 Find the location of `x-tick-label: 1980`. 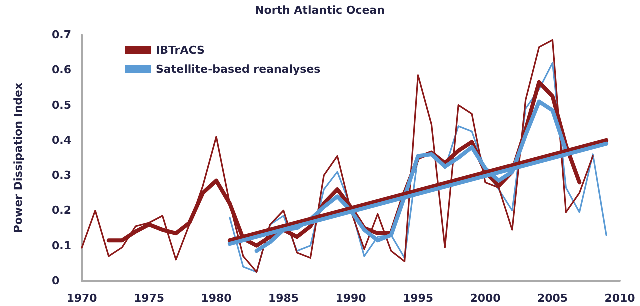

x-tick-label: 1980 is located at coordinates (216, 298).